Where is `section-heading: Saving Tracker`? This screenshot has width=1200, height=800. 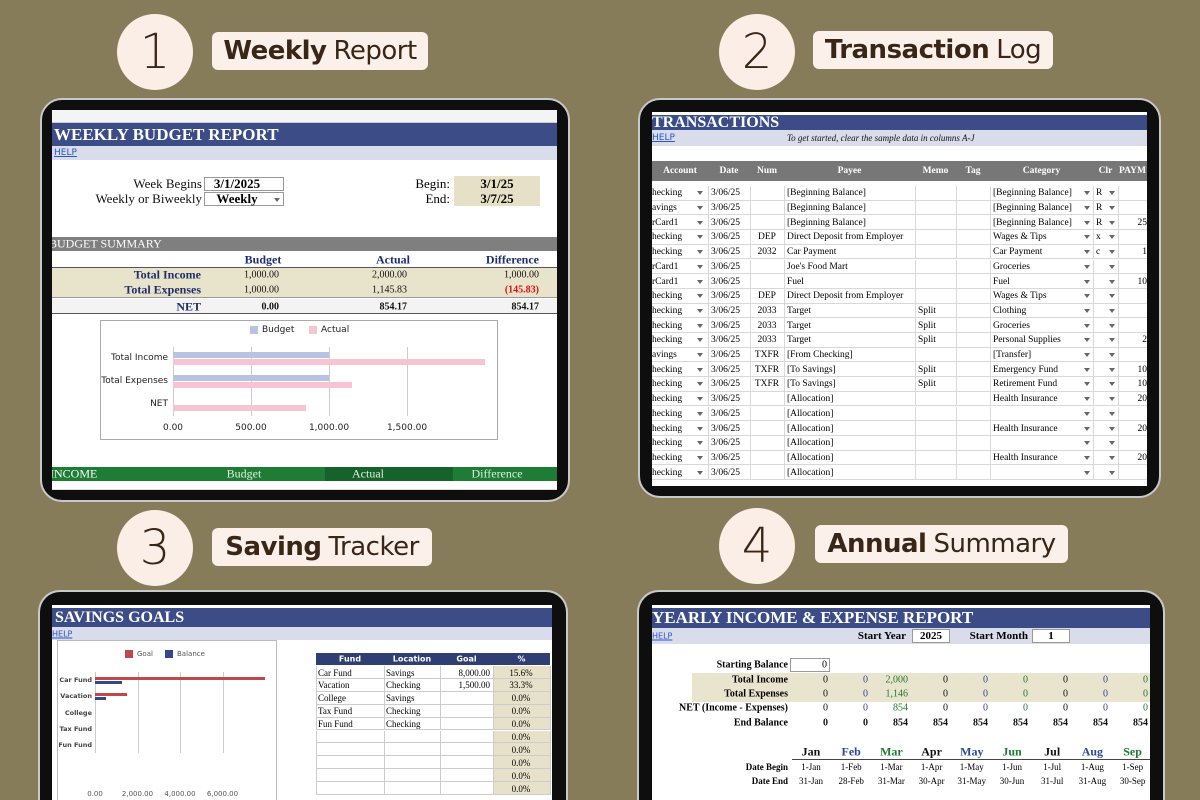 section-heading: Saving Tracker is located at coordinates (322, 547).